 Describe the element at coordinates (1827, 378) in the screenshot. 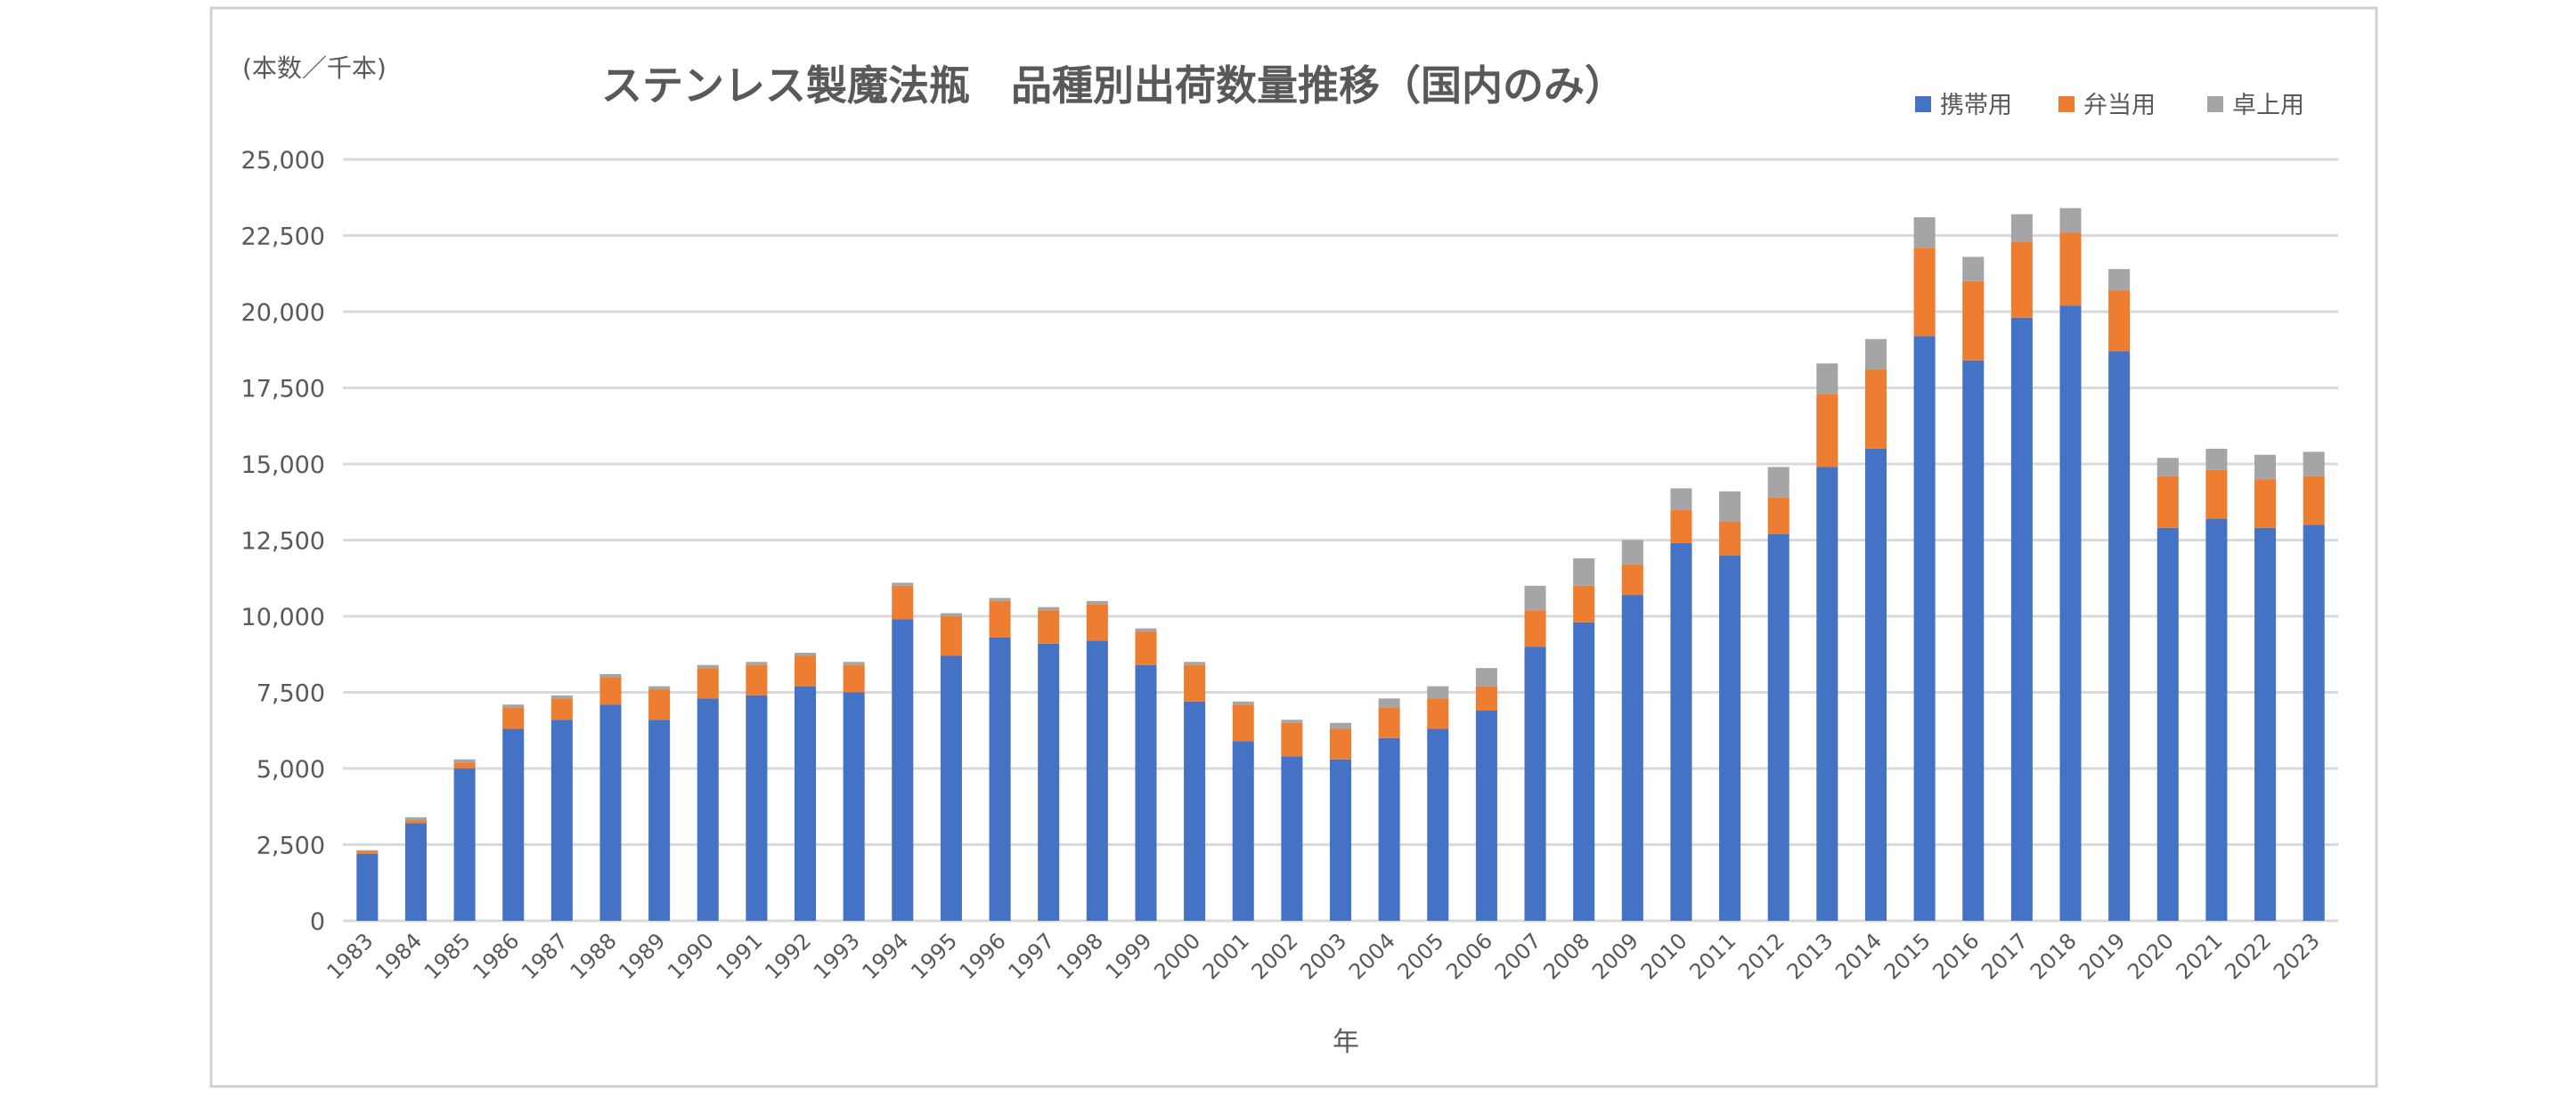

I see `bar-tabletop-2013` at that location.